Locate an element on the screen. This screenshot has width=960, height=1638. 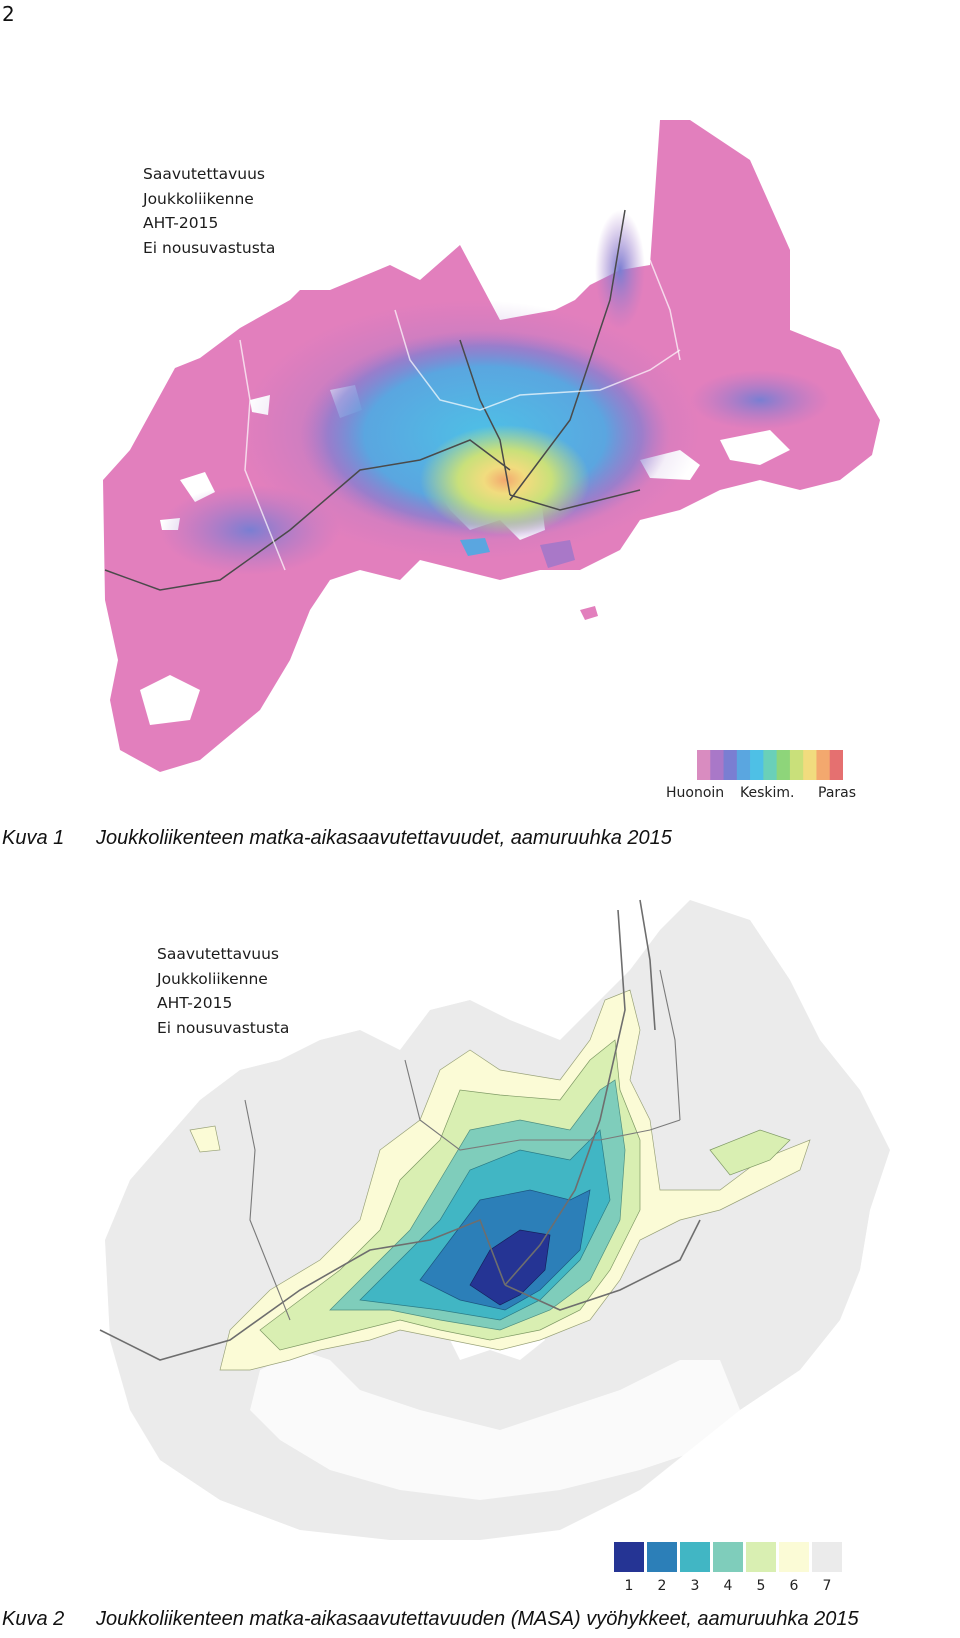
legend-class-label: 3 is located at coordinates (695, 1586).